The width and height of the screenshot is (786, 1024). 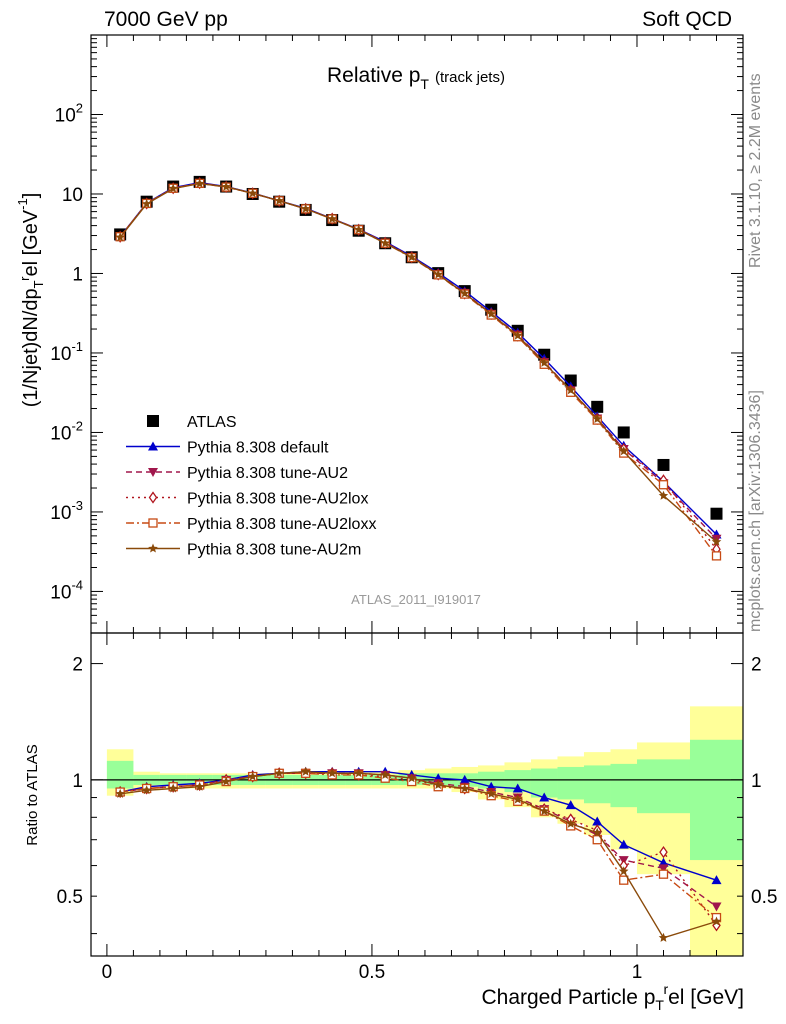 I want to click on mcplots-credit-label: mcplots.cern.ch [arXiv:1306.3436], so click(x=755, y=511).